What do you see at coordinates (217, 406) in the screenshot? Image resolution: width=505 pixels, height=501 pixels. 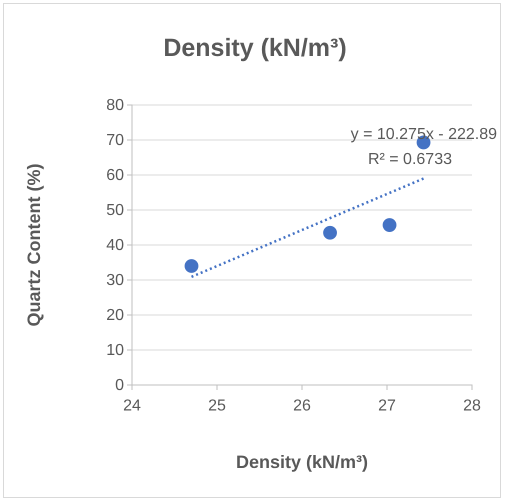 I see `x-tick-label: 25` at bounding box center [217, 406].